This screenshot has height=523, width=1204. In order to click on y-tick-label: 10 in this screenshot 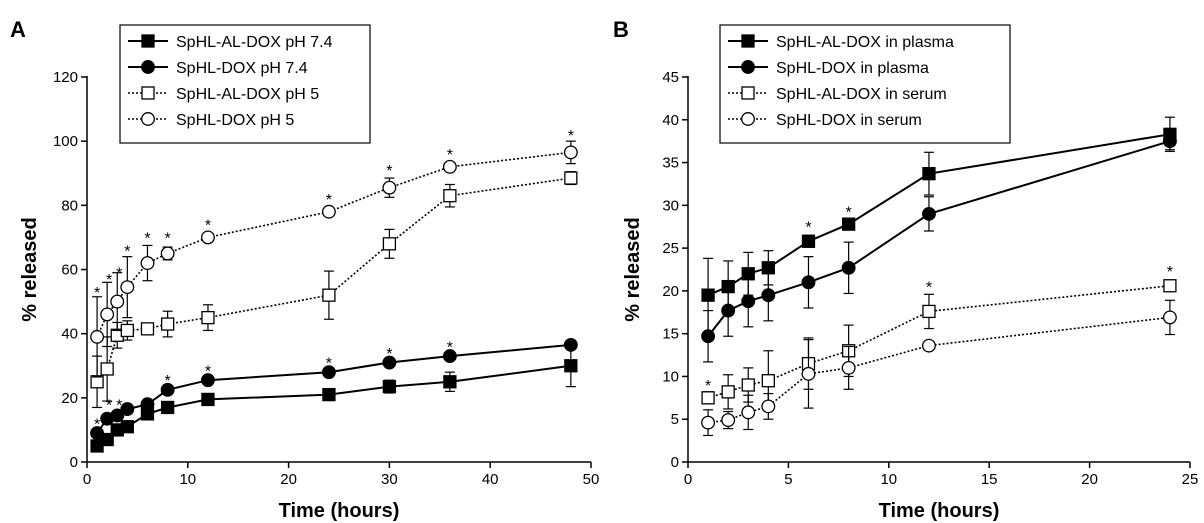, I will do `click(670, 376)`.